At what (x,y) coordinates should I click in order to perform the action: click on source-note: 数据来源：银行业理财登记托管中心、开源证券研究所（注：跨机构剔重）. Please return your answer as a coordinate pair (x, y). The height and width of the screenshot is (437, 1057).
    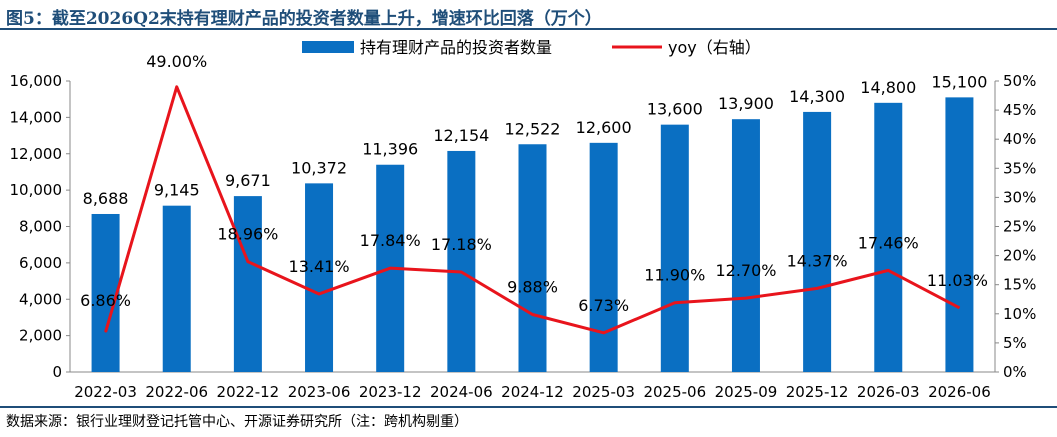
    Looking at the image, I should click on (237, 422).